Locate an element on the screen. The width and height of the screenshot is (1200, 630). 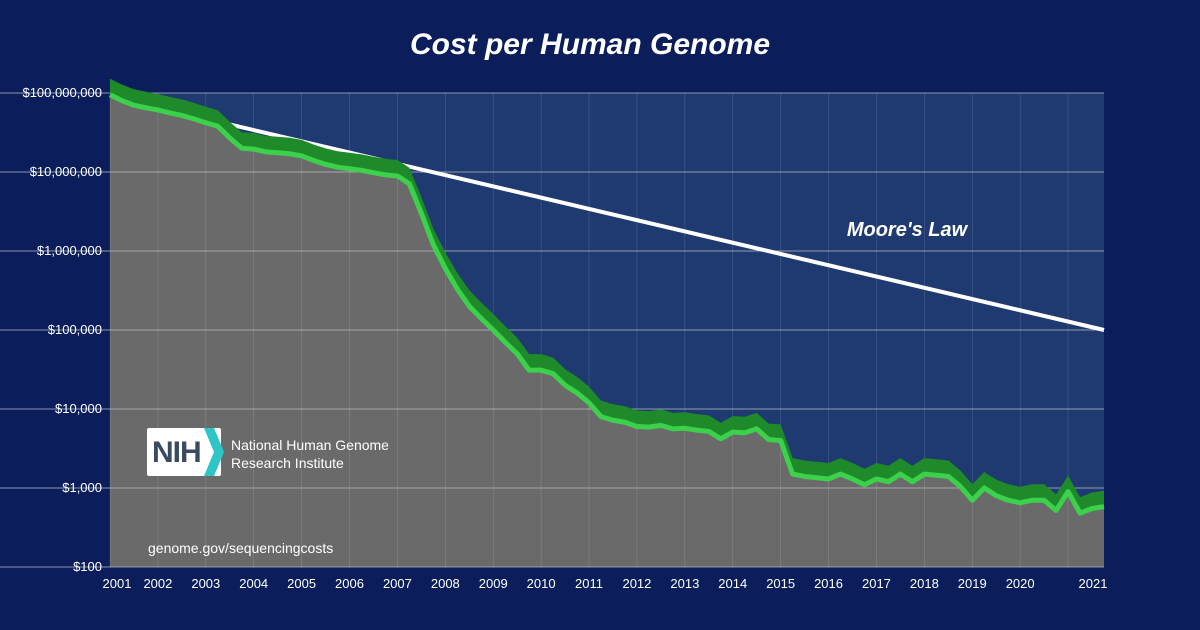
y-tick-label: $100,000,000 is located at coordinates (62, 92).